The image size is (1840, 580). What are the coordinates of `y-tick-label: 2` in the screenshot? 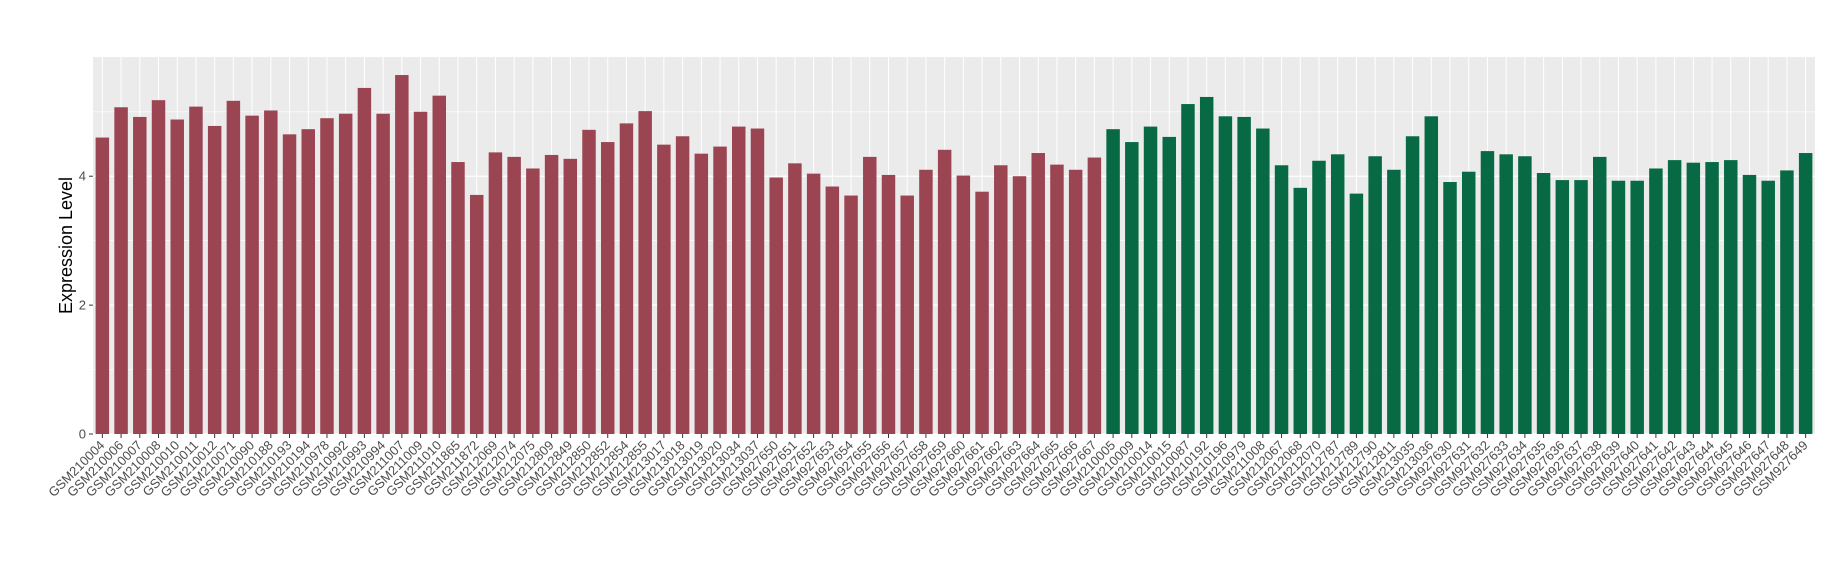 It's located at (82, 305).